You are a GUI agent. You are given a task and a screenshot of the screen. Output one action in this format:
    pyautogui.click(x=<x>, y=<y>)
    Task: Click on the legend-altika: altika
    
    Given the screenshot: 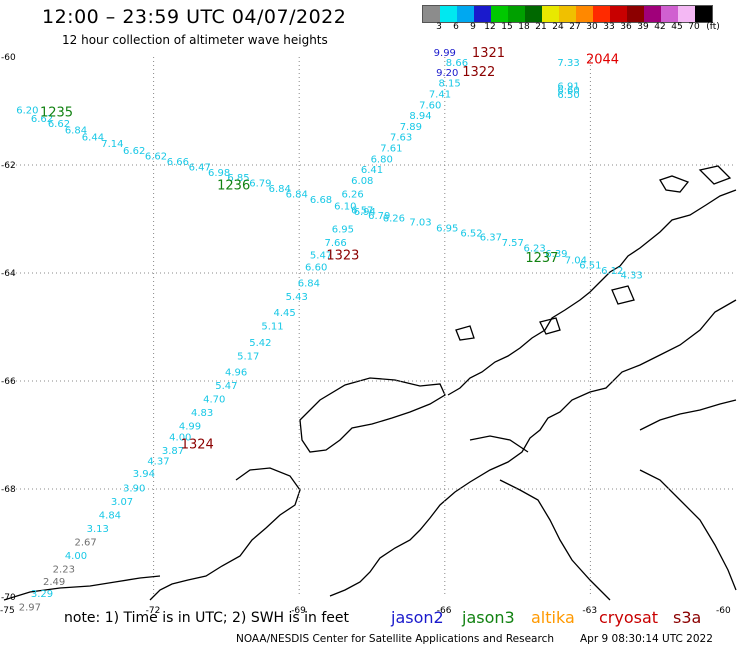 What is the action you would take?
    pyautogui.click(x=553, y=617)
    